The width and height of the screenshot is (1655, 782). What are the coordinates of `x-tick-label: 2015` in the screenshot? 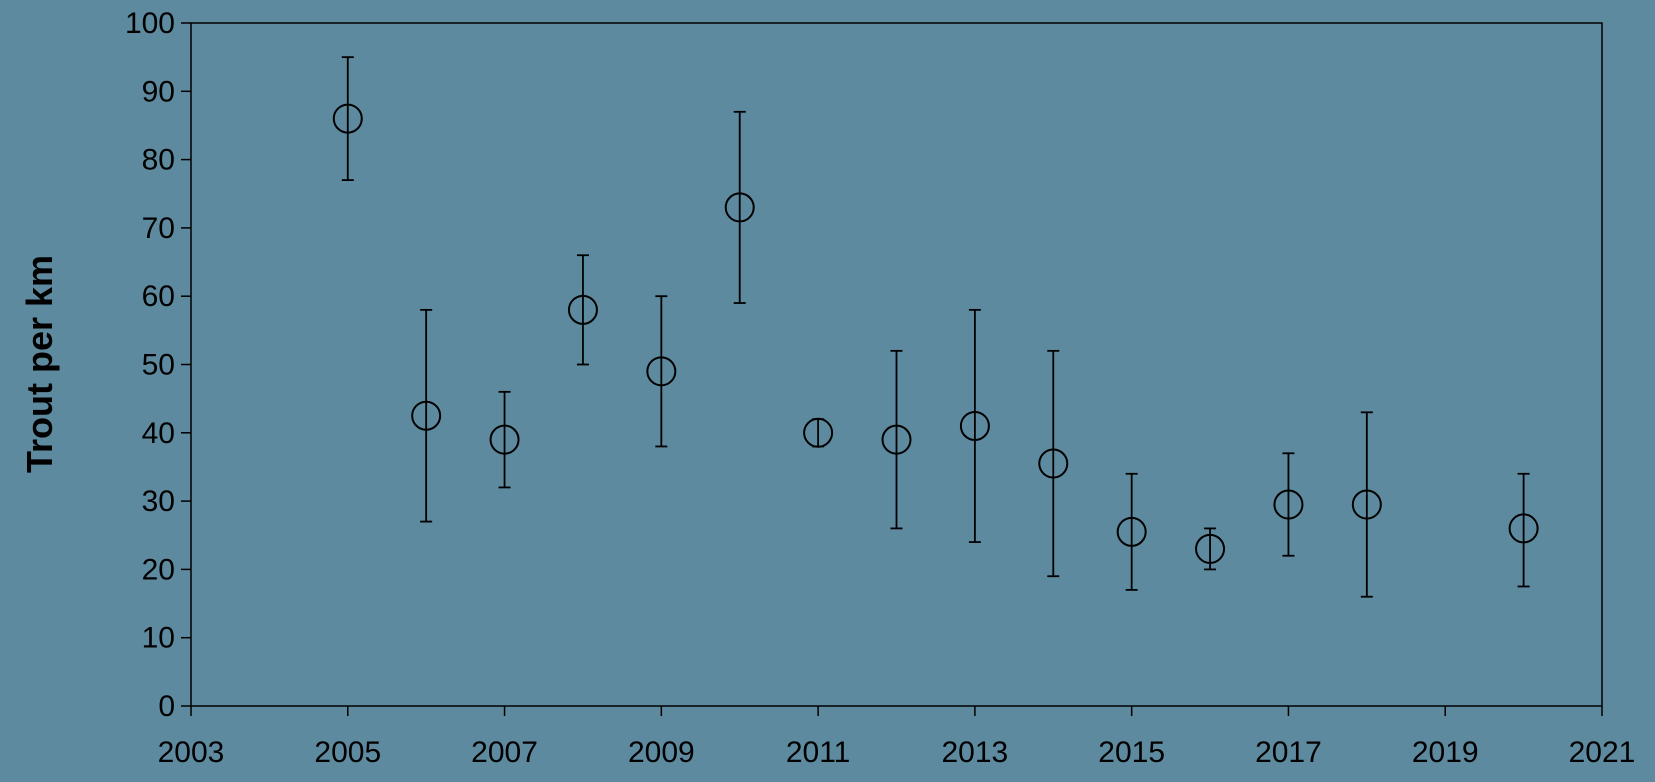 It's located at (1131, 752).